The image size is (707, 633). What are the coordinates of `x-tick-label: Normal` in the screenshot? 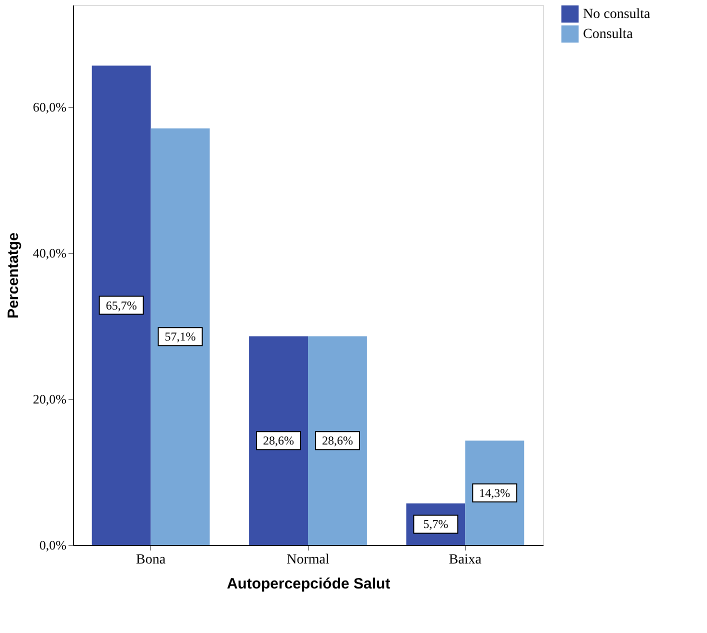 It's located at (308, 560).